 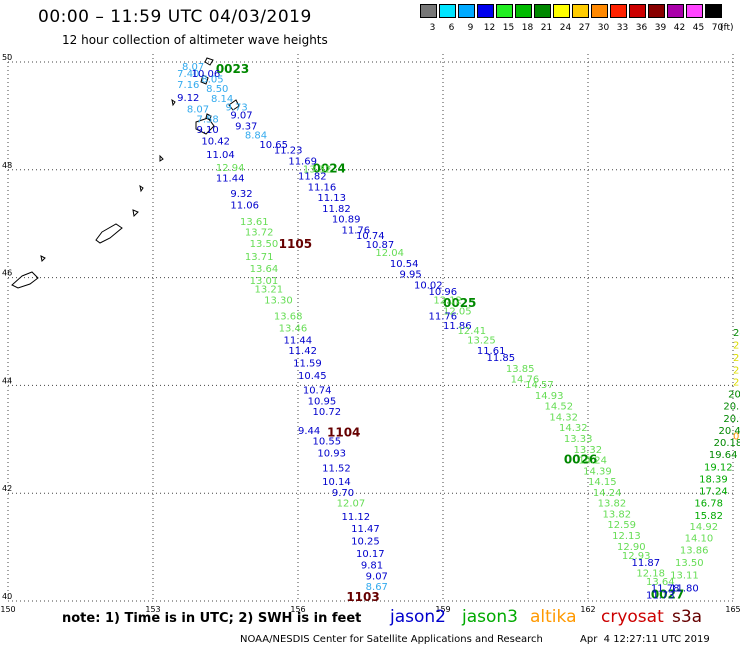 What do you see at coordinates (501, 358) in the screenshot?
I see `wave-height-value: 11.85` at bounding box center [501, 358].